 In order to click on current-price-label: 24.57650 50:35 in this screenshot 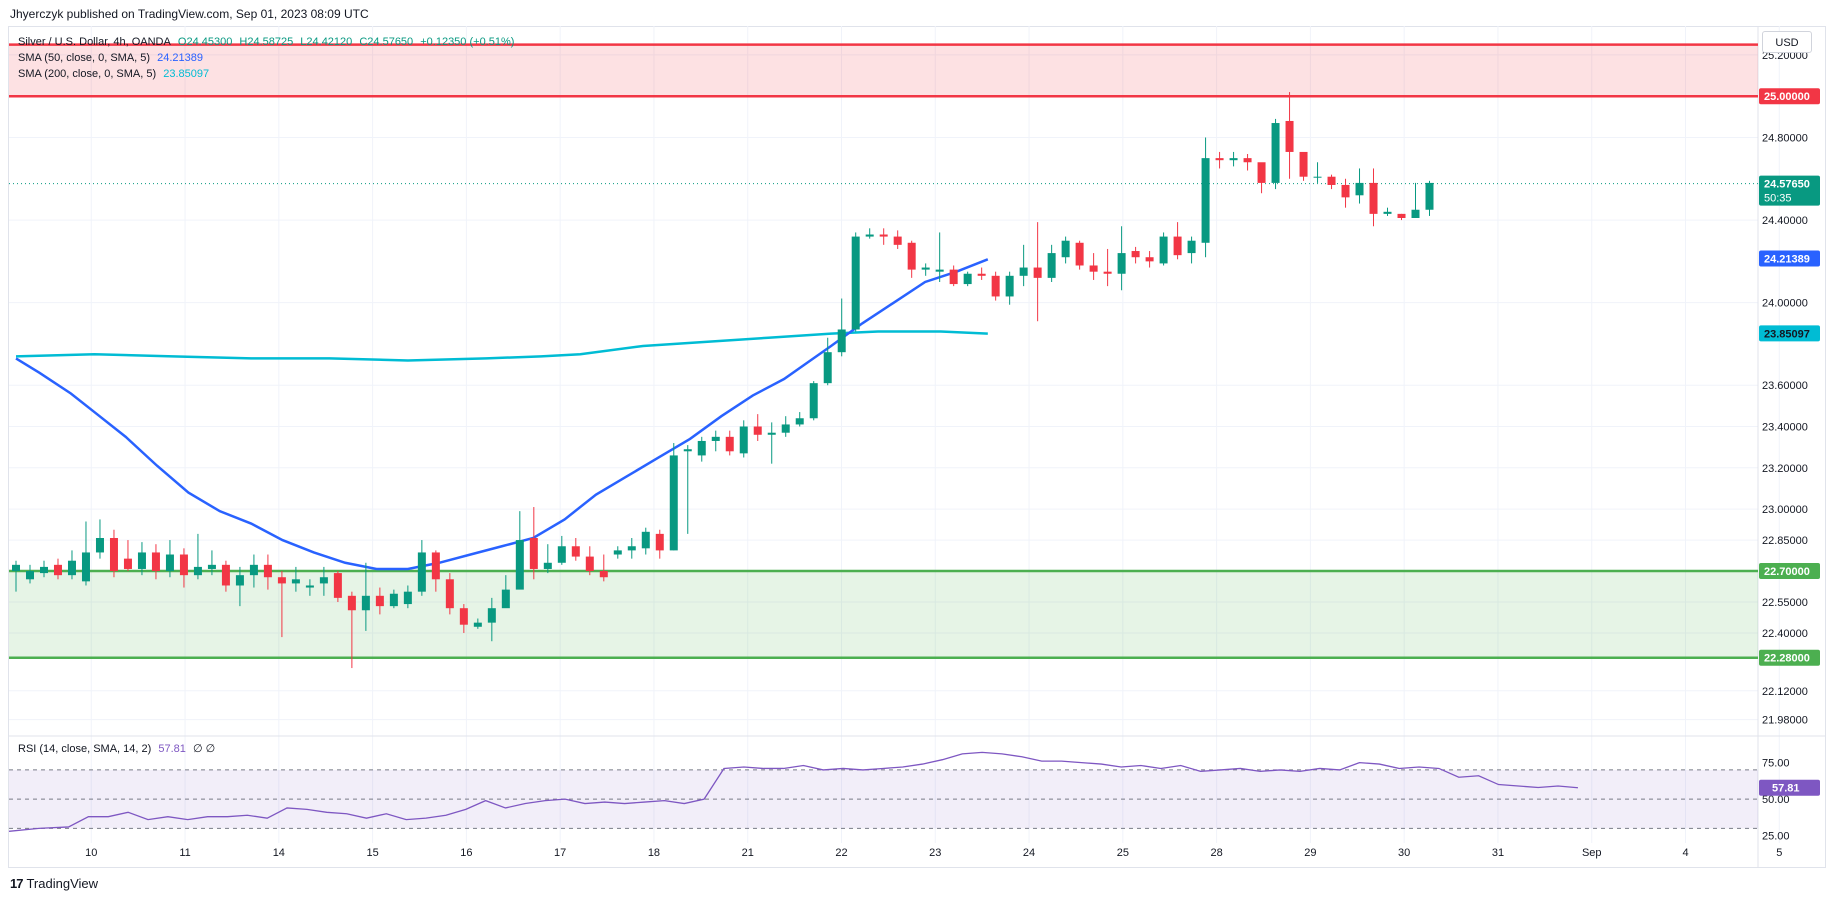, I will do `click(1789, 190)`.